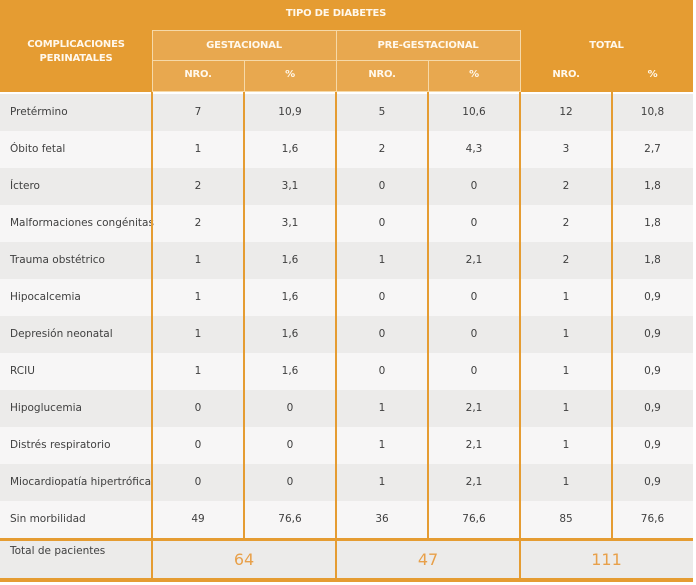  Describe the element at coordinates (290, 74) in the screenshot. I see `gestacional-pct-header: %` at that location.